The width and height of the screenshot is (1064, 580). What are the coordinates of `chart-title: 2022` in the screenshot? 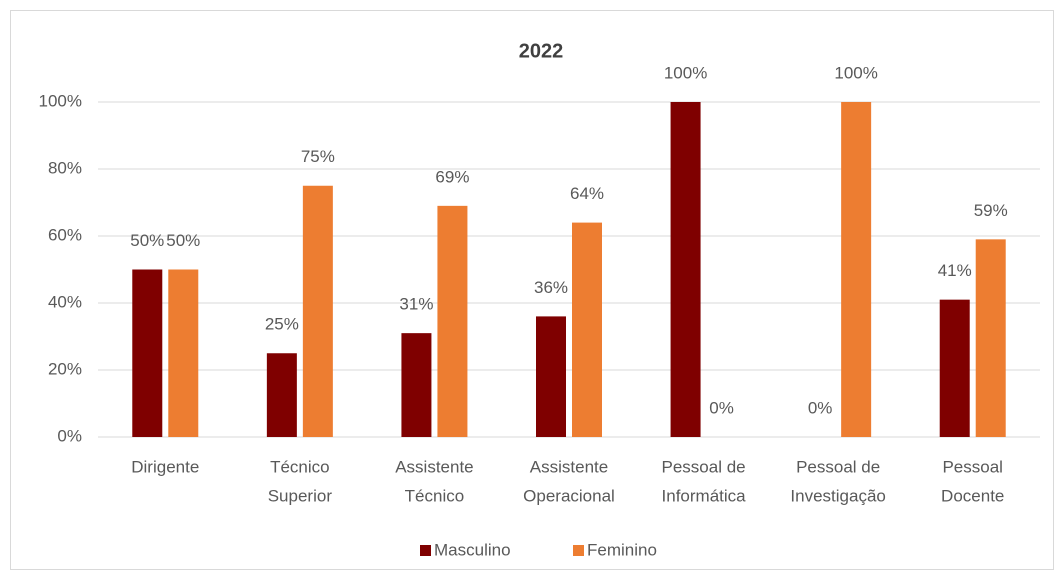 It's located at (541, 51).